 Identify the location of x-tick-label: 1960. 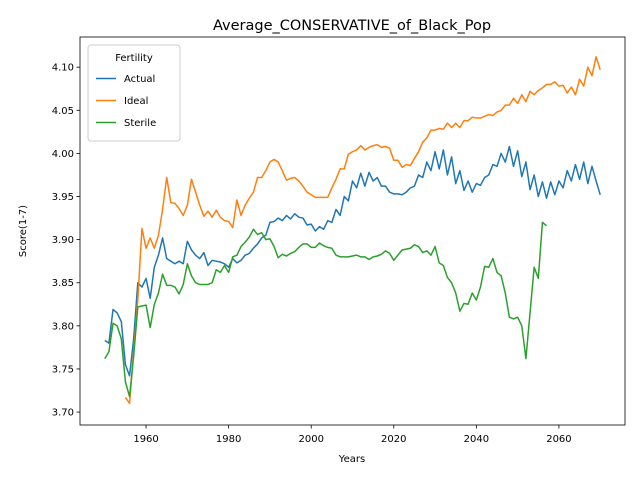
(145, 439).